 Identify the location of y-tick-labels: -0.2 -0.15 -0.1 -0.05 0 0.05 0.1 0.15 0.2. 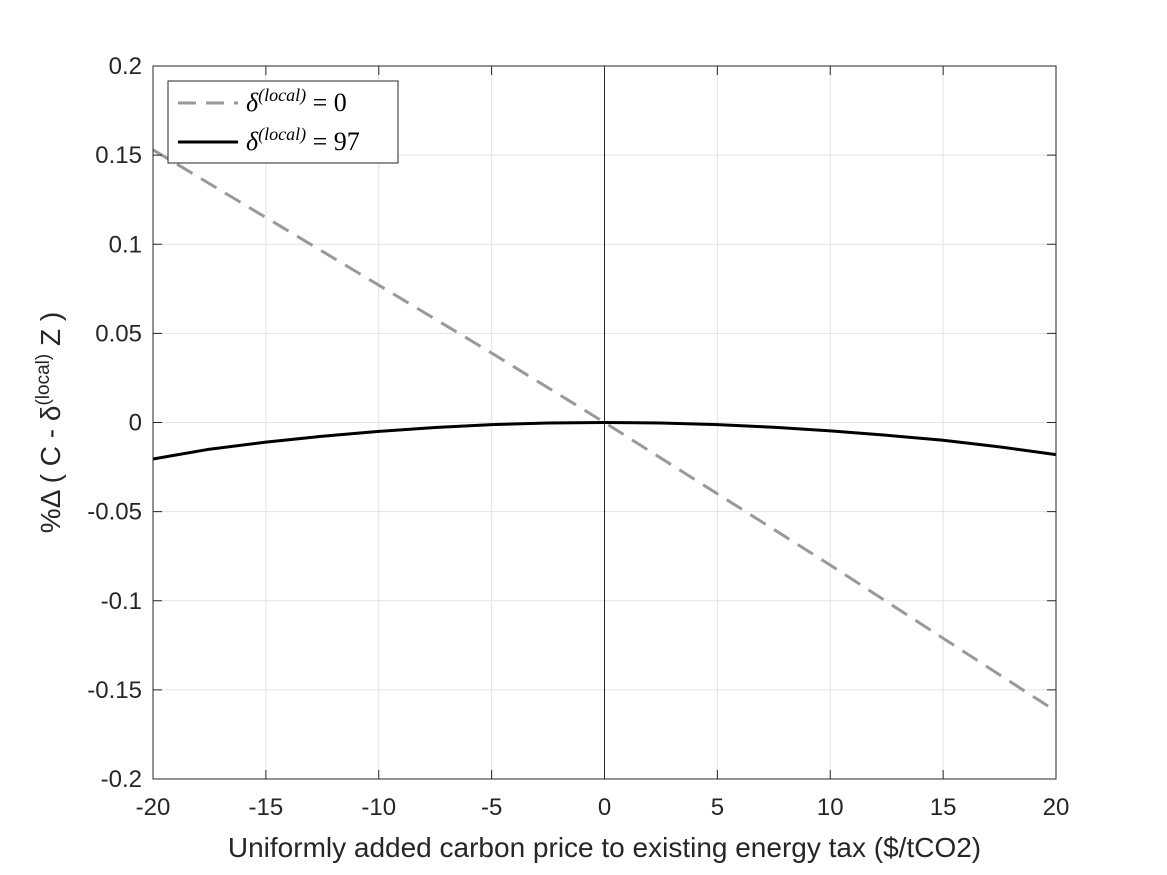
(114, 423).